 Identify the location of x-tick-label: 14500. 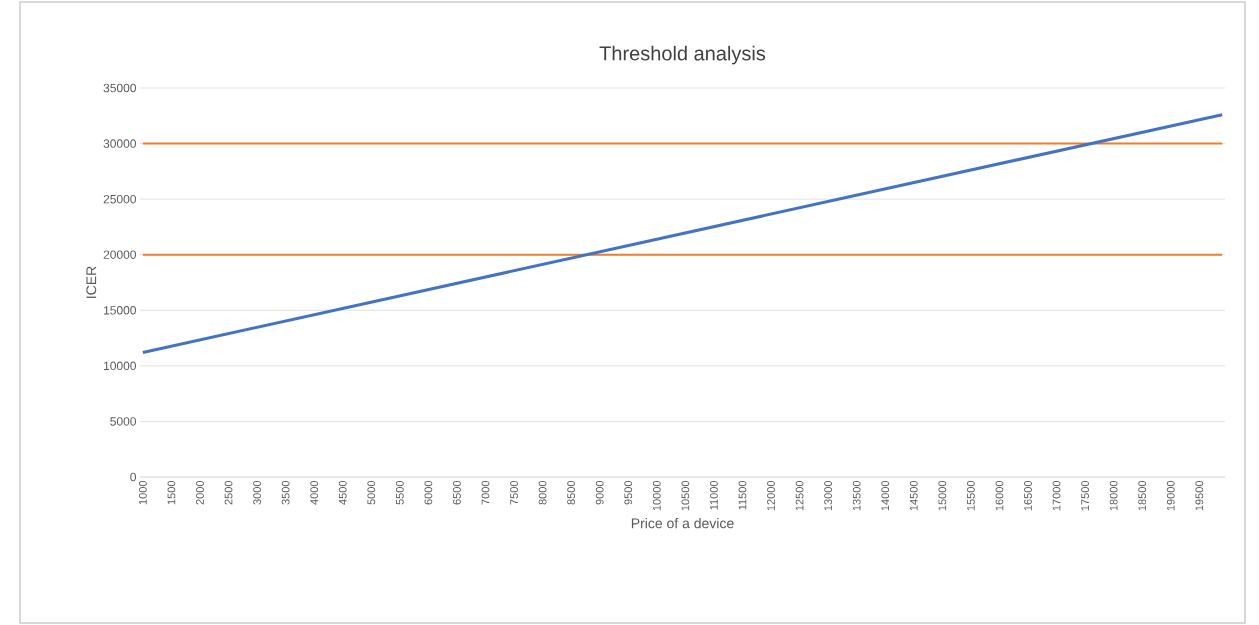
(913, 495).